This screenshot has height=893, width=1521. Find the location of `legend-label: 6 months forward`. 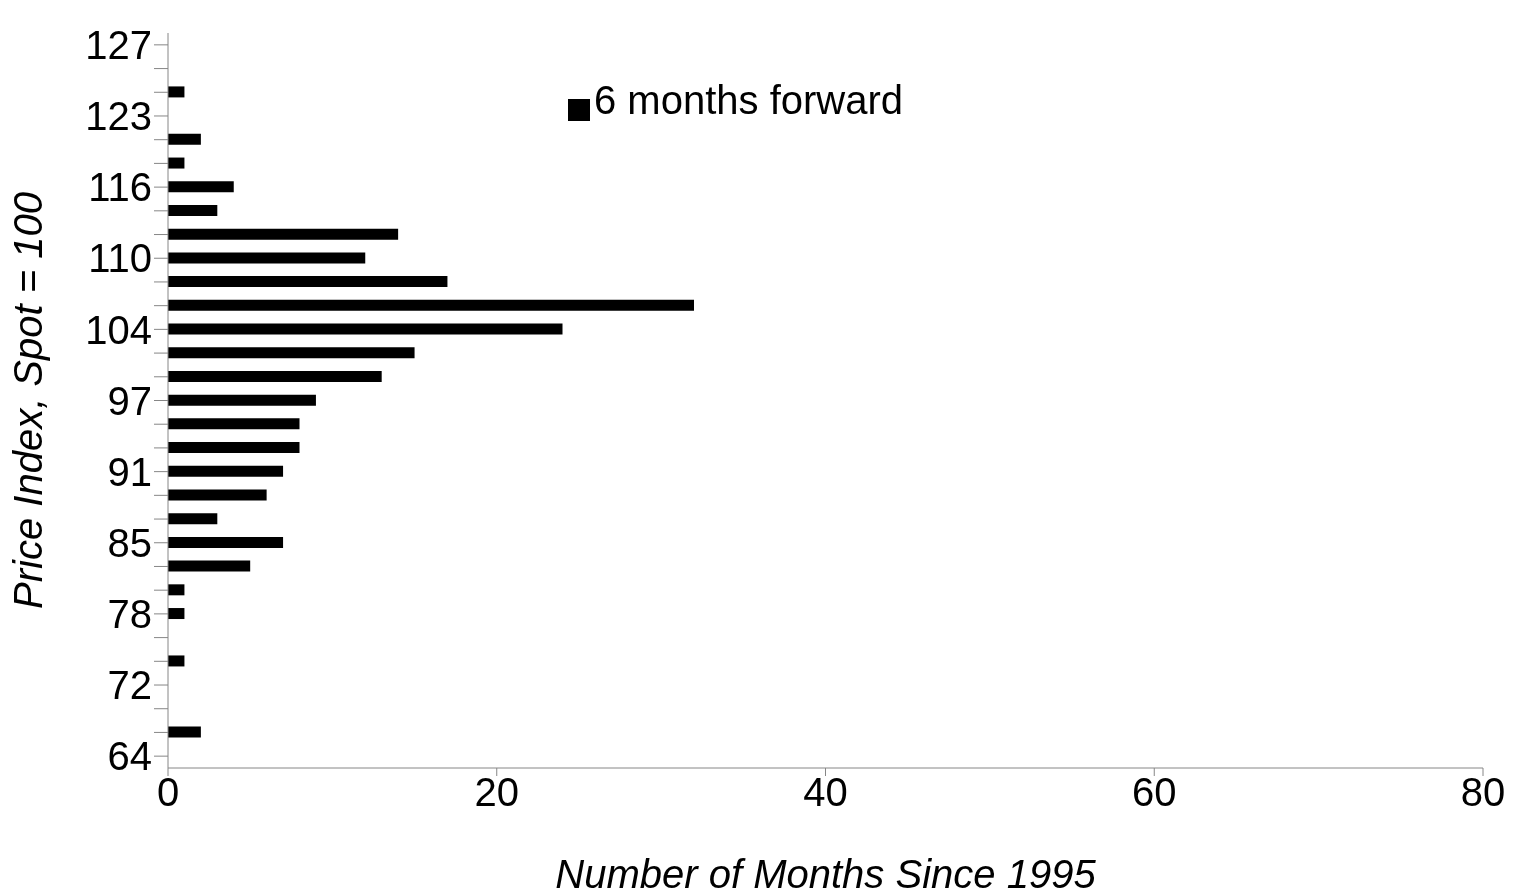

legend-label: 6 months forward is located at coordinates (749, 100).